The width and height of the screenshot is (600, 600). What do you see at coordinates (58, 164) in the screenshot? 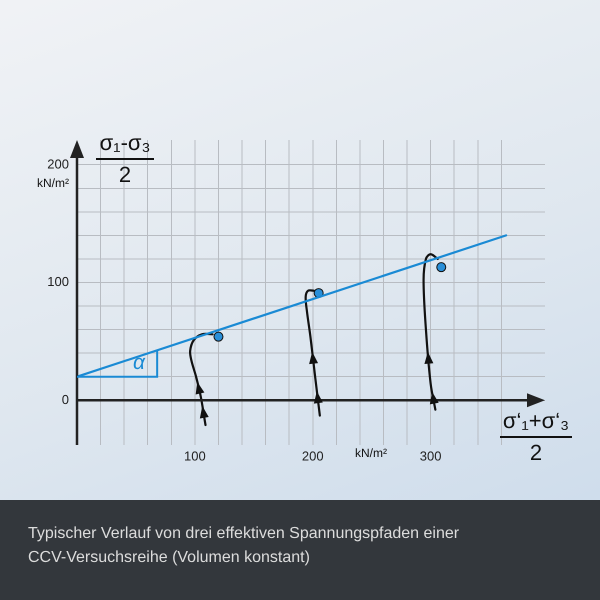
I see `y-tick-label: 200` at bounding box center [58, 164].